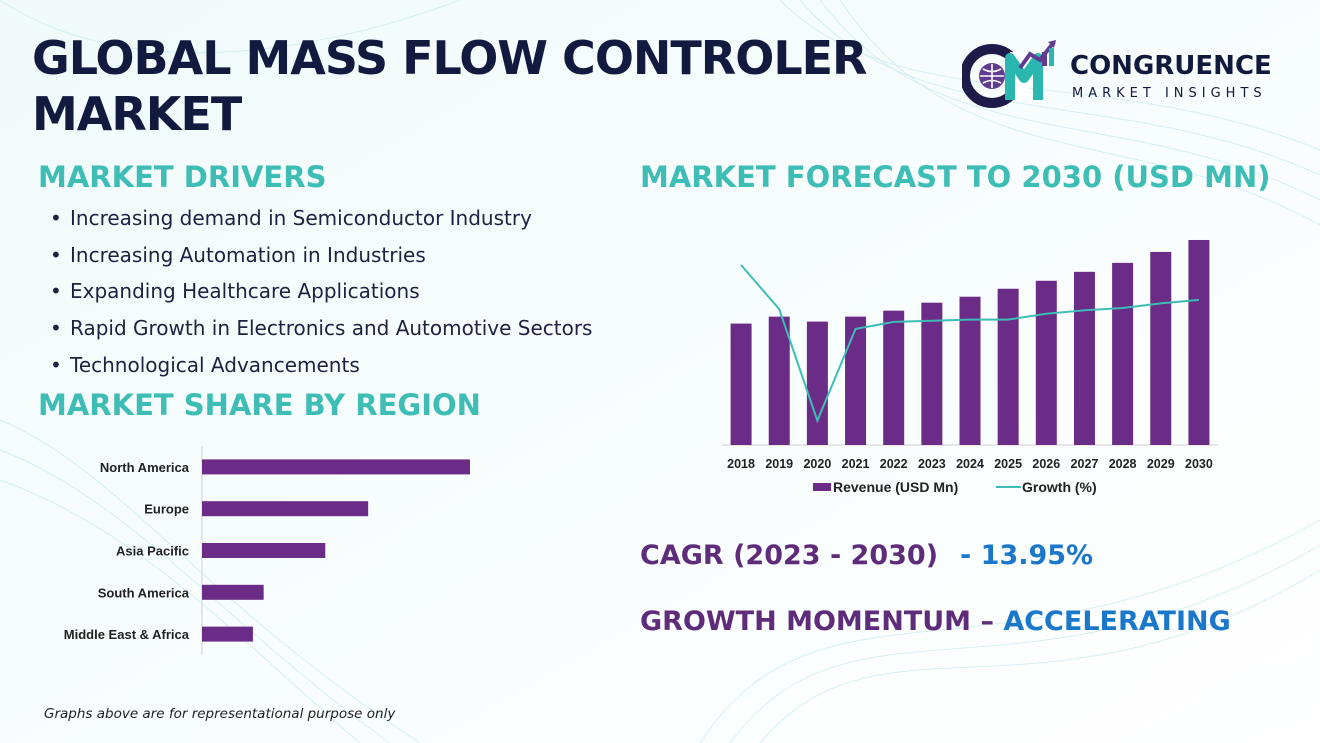 This screenshot has width=1320, height=743. What do you see at coordinates (144, 592) in the screenshot?
I see `region-category-label: South America` at bounding box center [144, 592].